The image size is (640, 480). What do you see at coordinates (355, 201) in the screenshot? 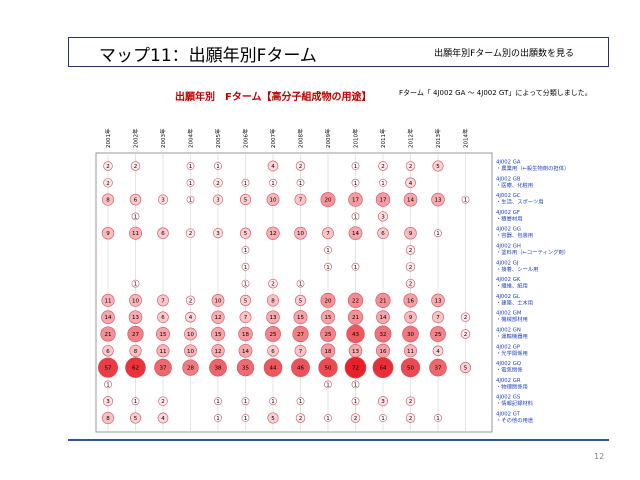
I see `bubble-value-label: 17` at bounding box center [355, 201].